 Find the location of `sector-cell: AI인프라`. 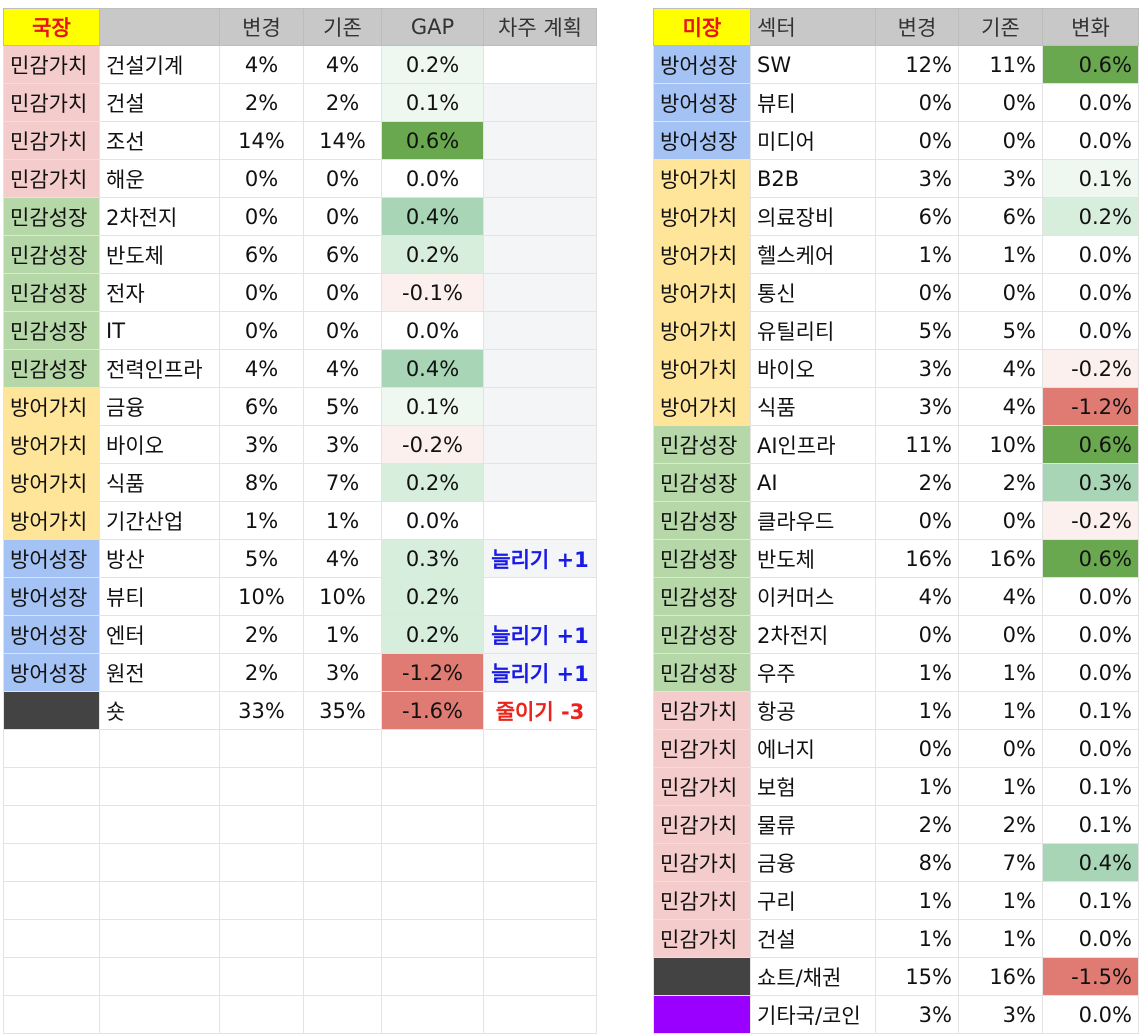

sector-cell: AI인프라 is located at coordinates (813, 444).